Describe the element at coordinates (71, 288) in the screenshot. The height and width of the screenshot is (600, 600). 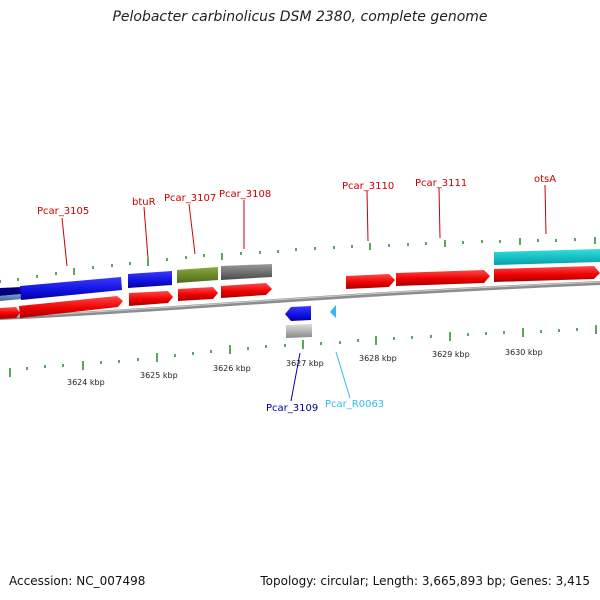
I see `gene-blue-pcar3105` at that location.